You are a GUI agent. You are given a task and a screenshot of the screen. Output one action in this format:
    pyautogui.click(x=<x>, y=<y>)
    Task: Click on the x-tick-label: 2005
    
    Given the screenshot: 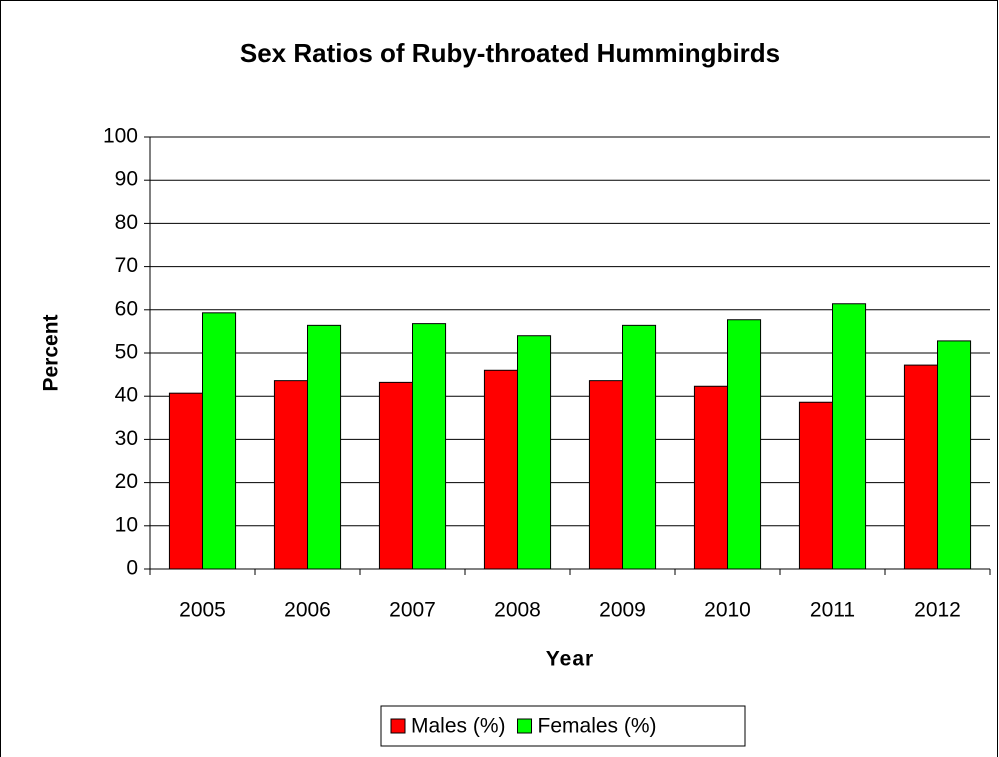 What is the action you would take?
    pyautogui.click(x=202, y=610)
    